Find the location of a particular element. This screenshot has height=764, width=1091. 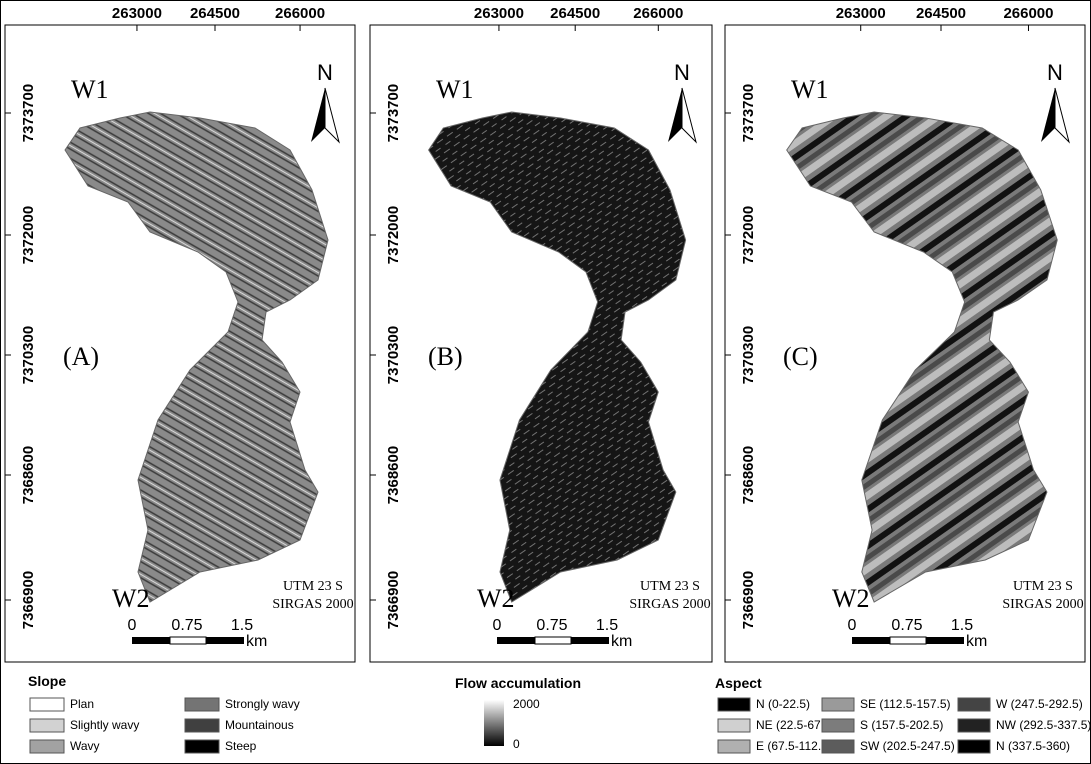

legend-title: Aspect is located at coordinates (738, 683).